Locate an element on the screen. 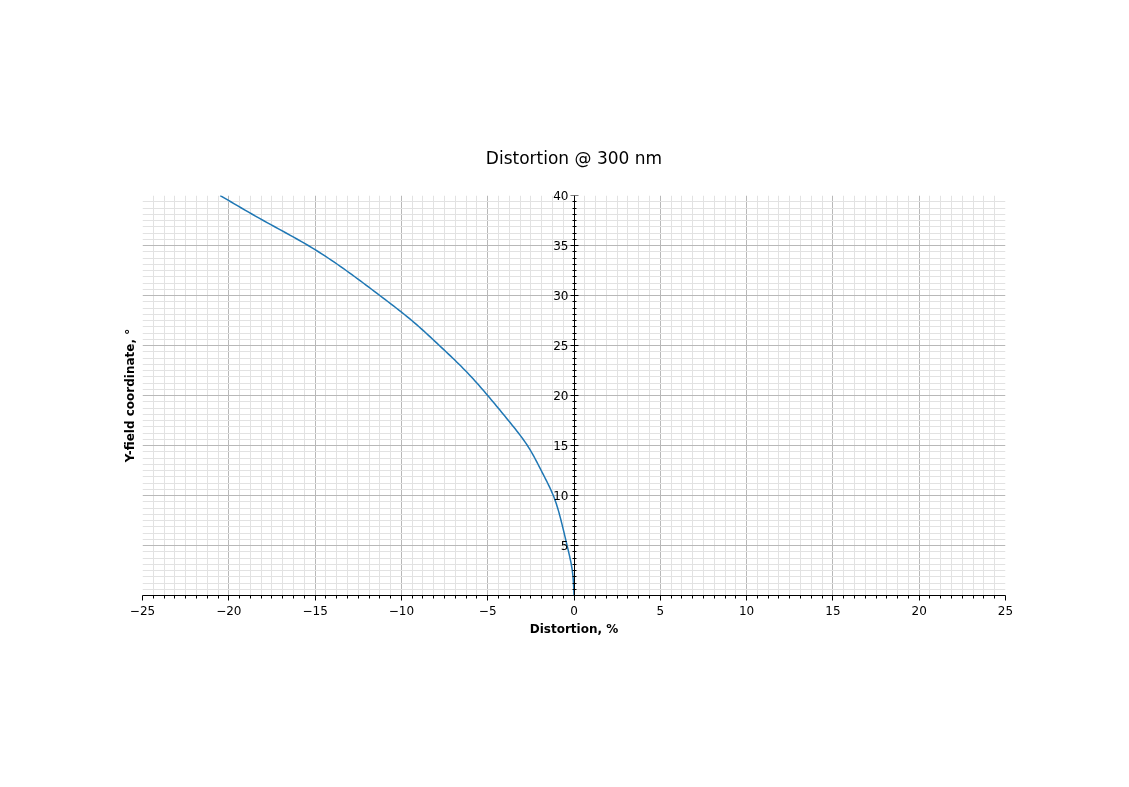  x-tick-label: −15 is located at coordinates (315, 610).